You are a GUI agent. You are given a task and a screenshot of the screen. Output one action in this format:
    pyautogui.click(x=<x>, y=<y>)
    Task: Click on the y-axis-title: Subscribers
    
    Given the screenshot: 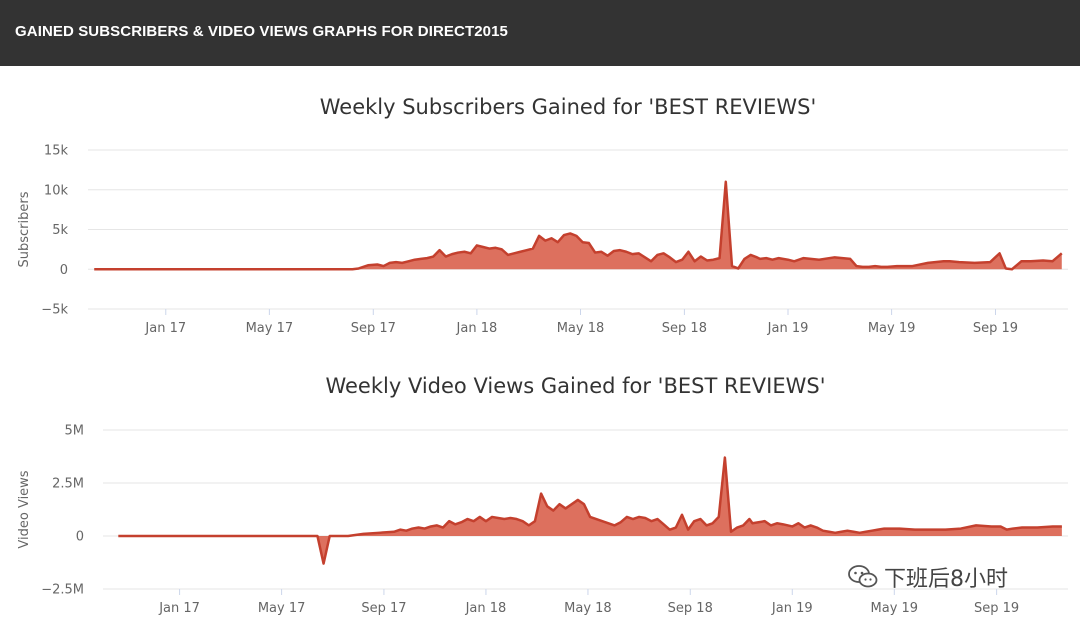 What is the action you would take?
    pyautogui.click(x=24, y=229)
    